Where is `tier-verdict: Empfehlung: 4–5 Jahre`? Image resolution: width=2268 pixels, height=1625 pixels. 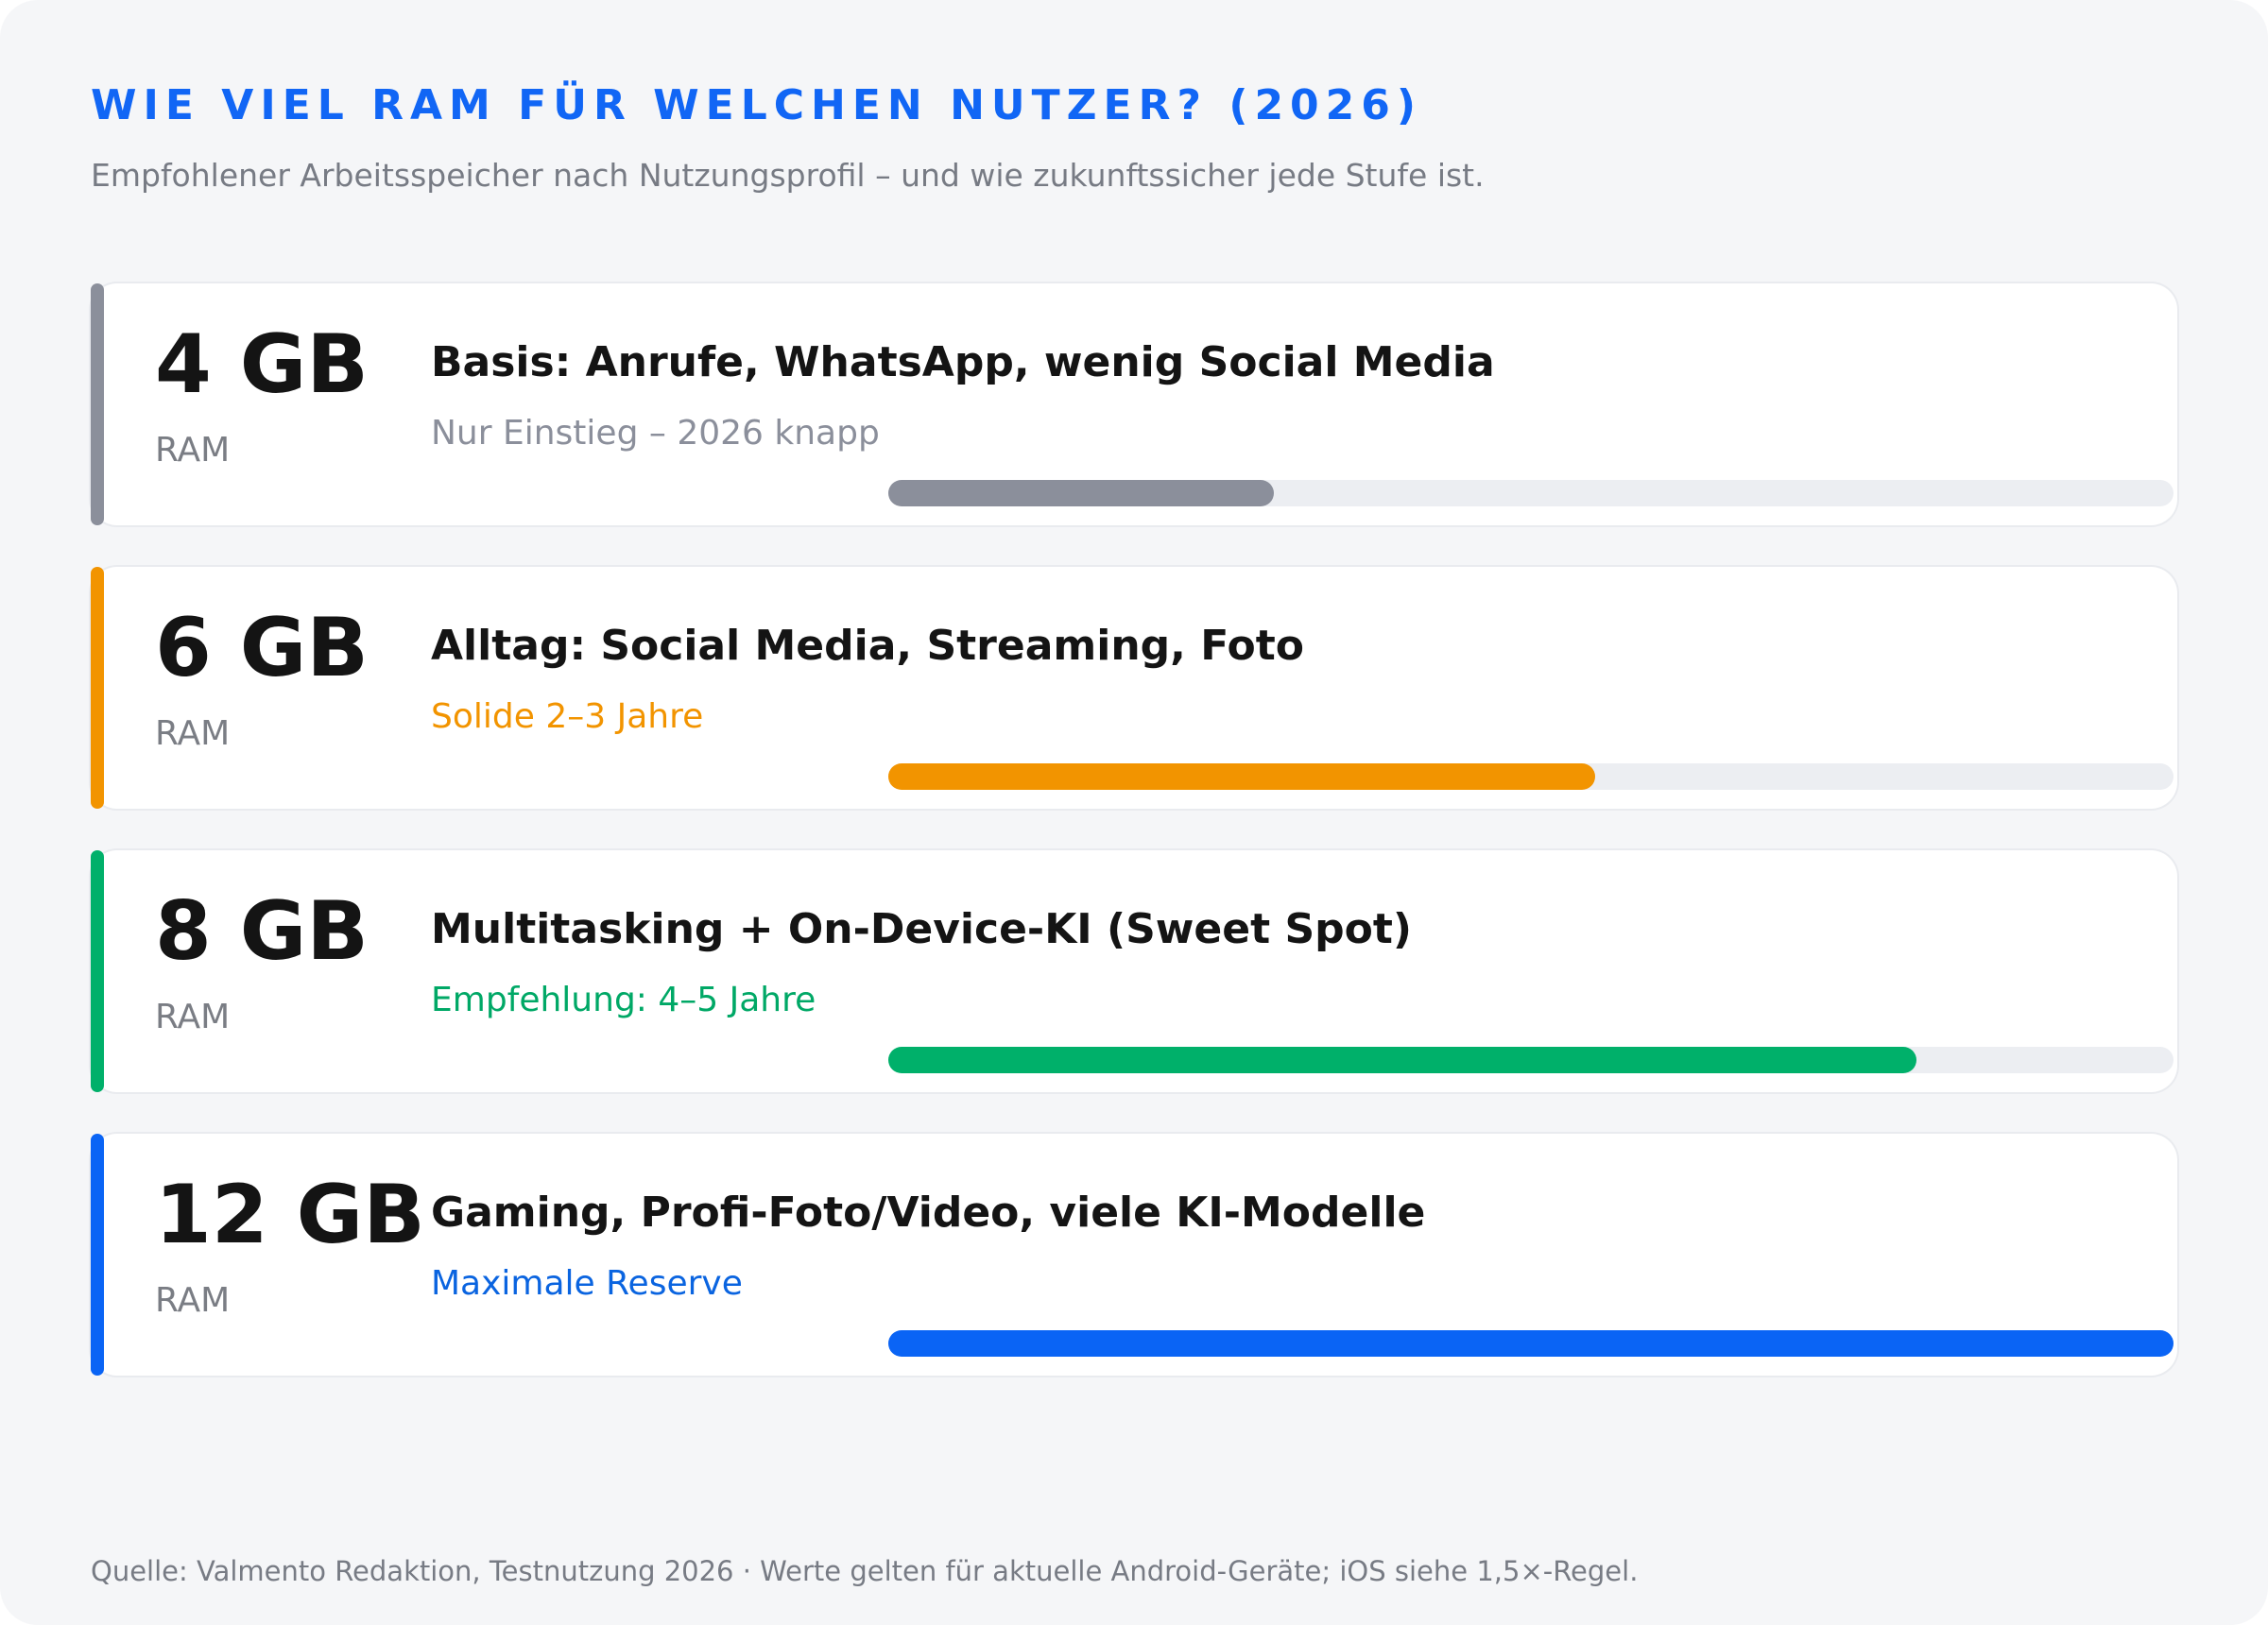 tier-verdict: Empfehlung: 4–5 Jahre is located at coordinates (623, 1000).